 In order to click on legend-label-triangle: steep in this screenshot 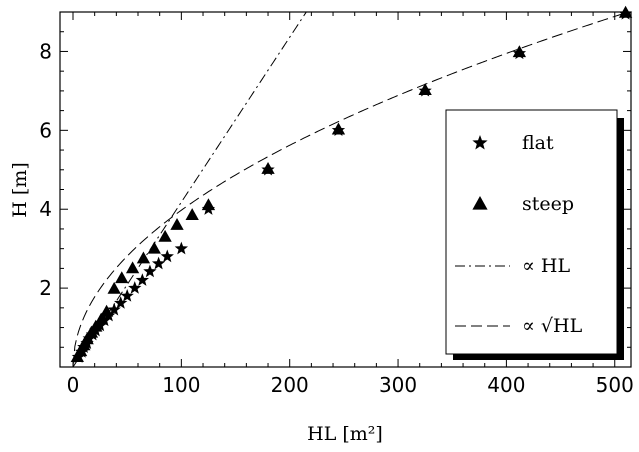, I will do `click(548, 204)`.